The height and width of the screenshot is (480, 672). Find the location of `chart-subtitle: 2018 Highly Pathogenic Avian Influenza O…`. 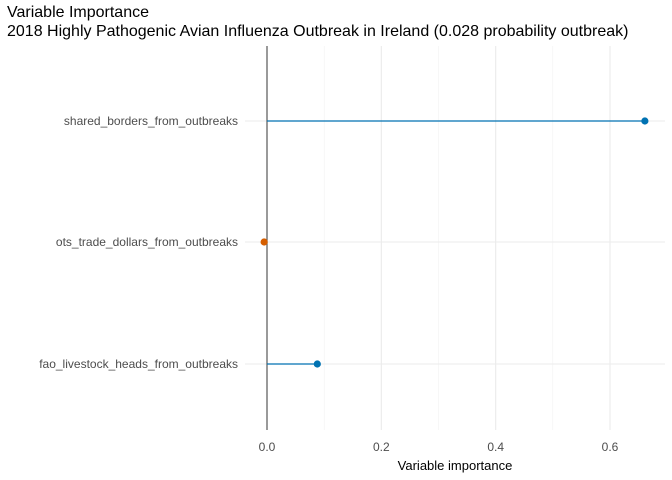

chart-subtitle: 2018 Highly Pathogenic Avian Influenza O… is located at coordinates (318, 31).